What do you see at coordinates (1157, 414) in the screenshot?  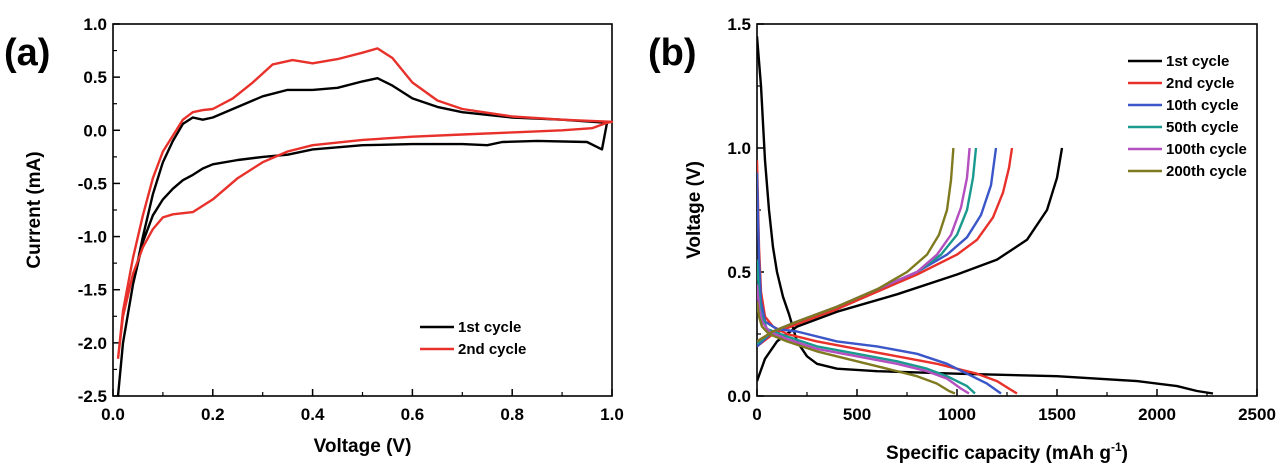 I see `x-tick-label: 2000` at bounding box center [1157, 414].